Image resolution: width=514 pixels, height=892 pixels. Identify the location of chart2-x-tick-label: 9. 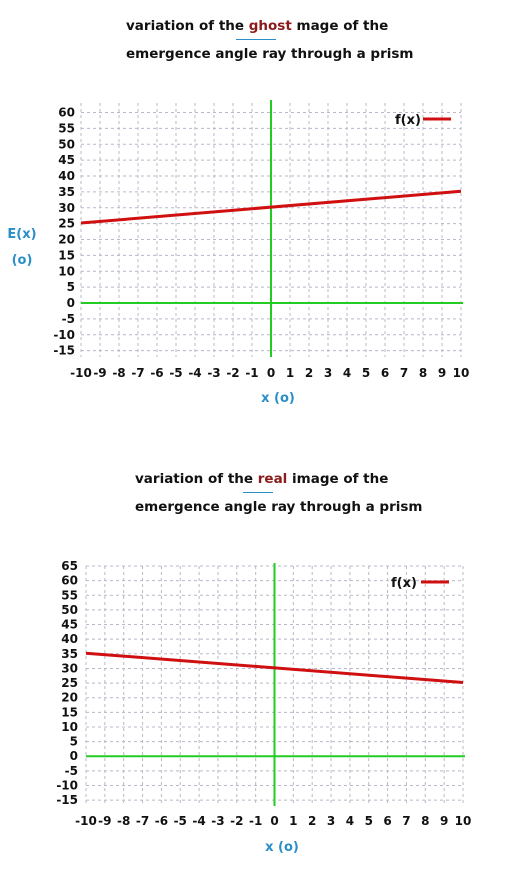
(444, 821).